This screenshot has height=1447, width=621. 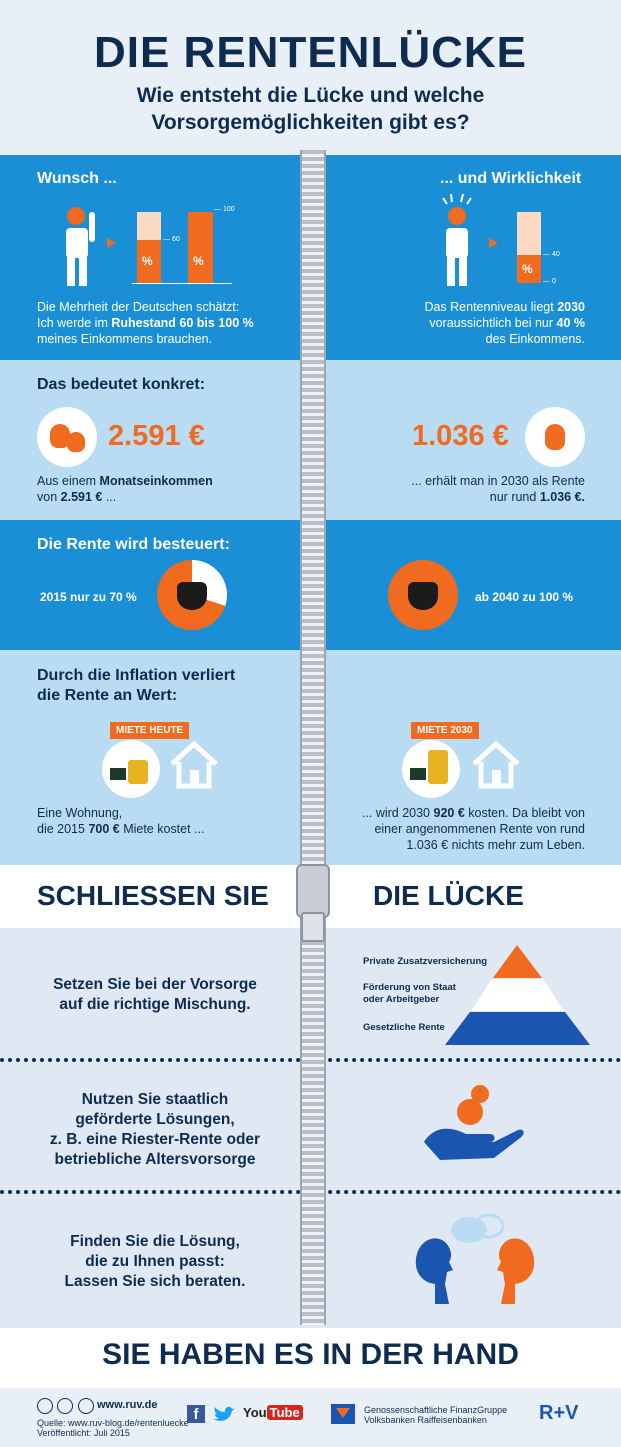 I want to click on hand-coin-icon, so click(x=474, y=1122).